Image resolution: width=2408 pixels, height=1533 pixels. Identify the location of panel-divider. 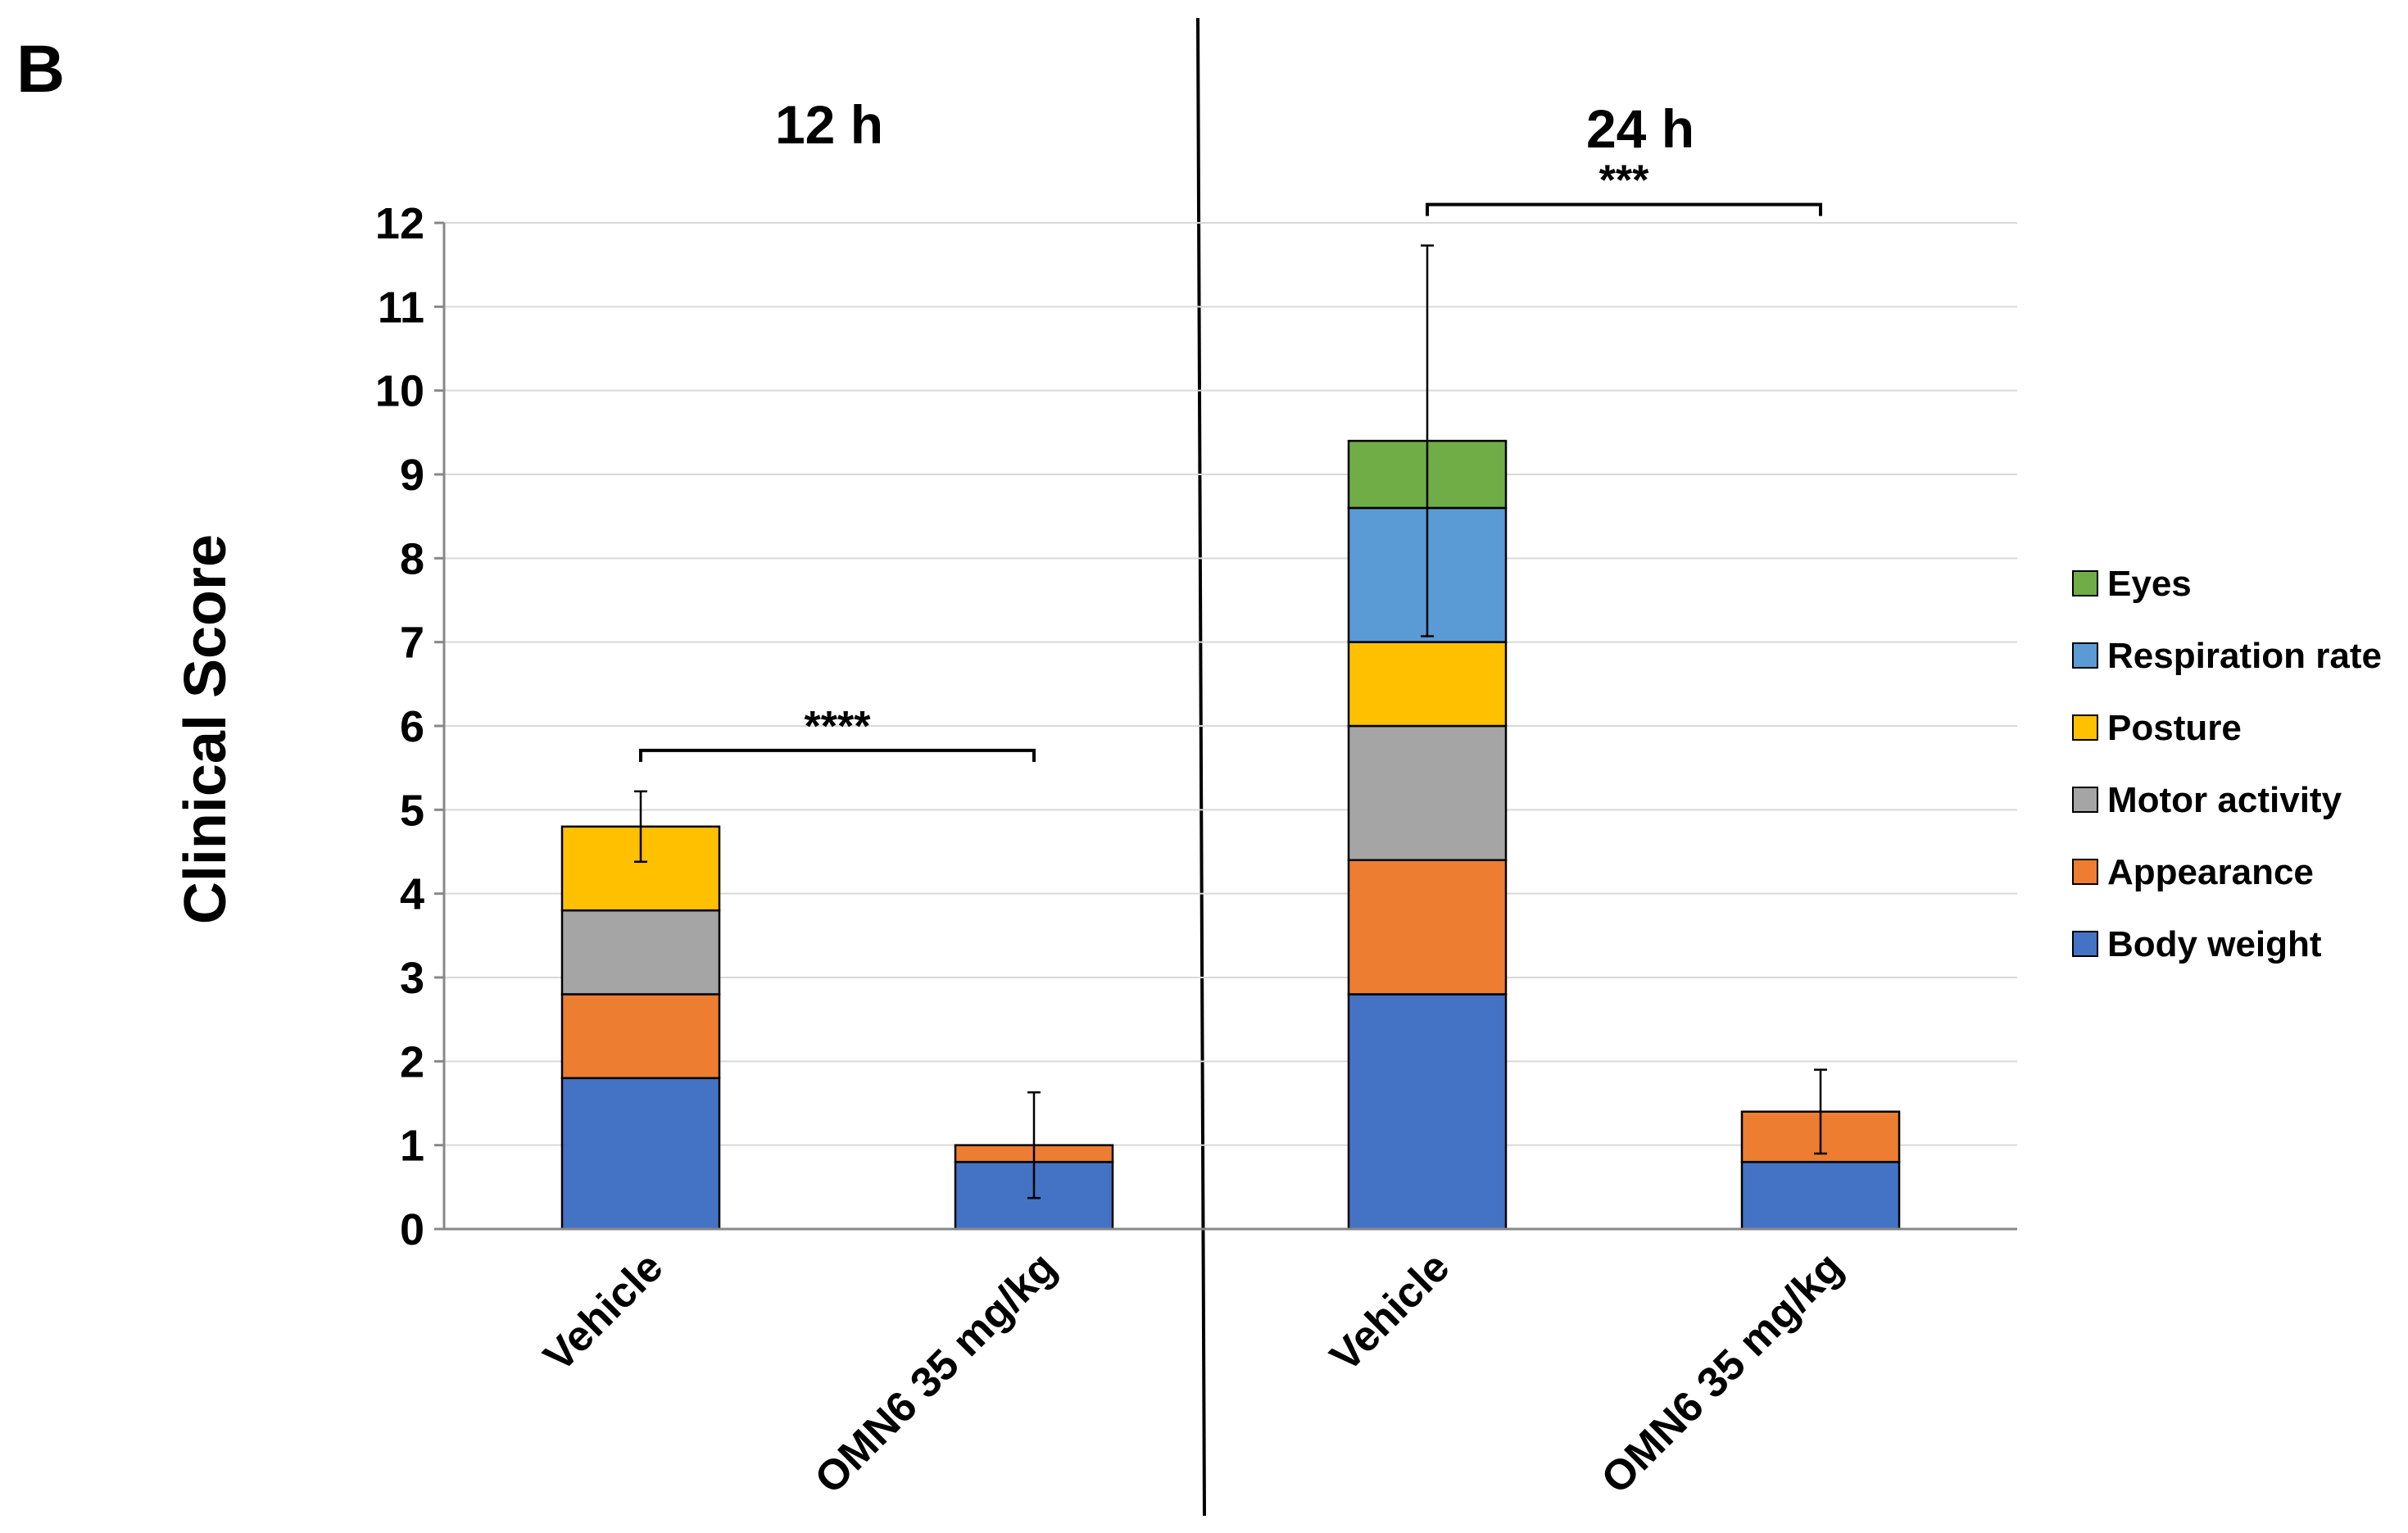
(1201, 767).